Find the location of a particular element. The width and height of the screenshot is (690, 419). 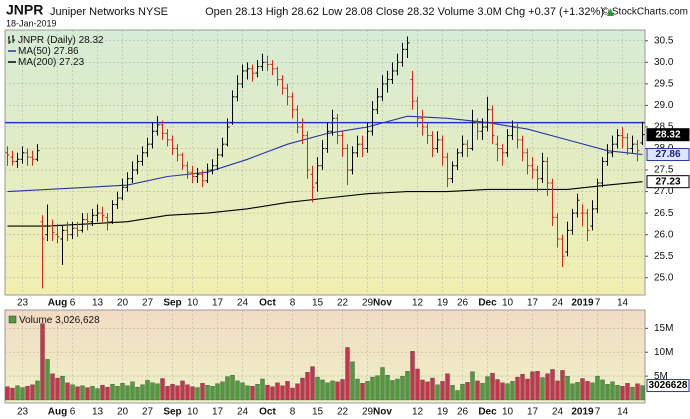

x-tick-label: 8 is located at coordinates (293, 303).